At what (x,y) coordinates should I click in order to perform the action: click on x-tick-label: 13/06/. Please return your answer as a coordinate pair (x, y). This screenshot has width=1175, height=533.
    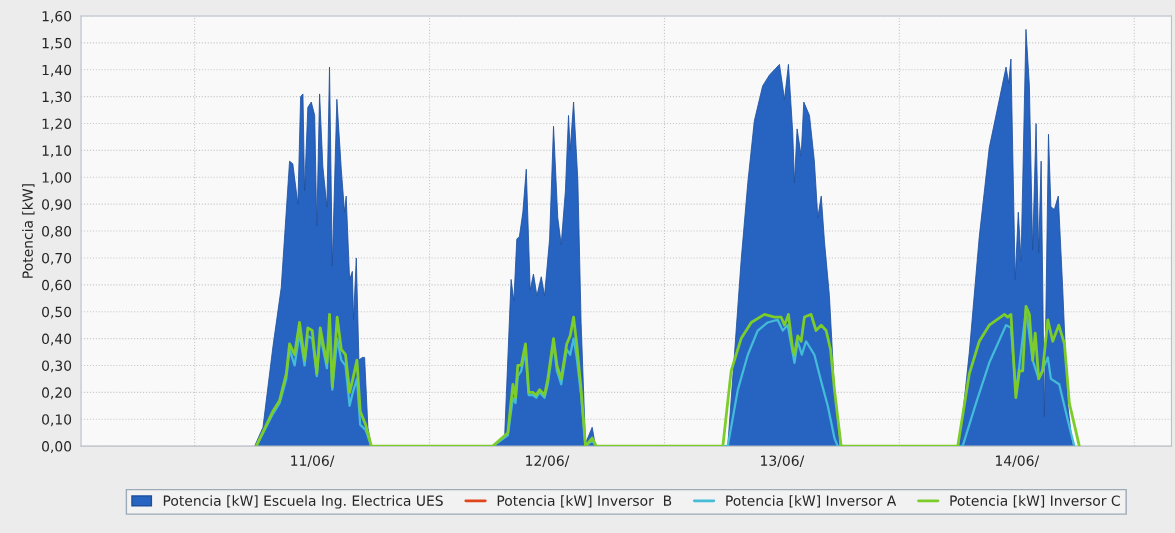
    Looking at the image, I should click on (783, 461).